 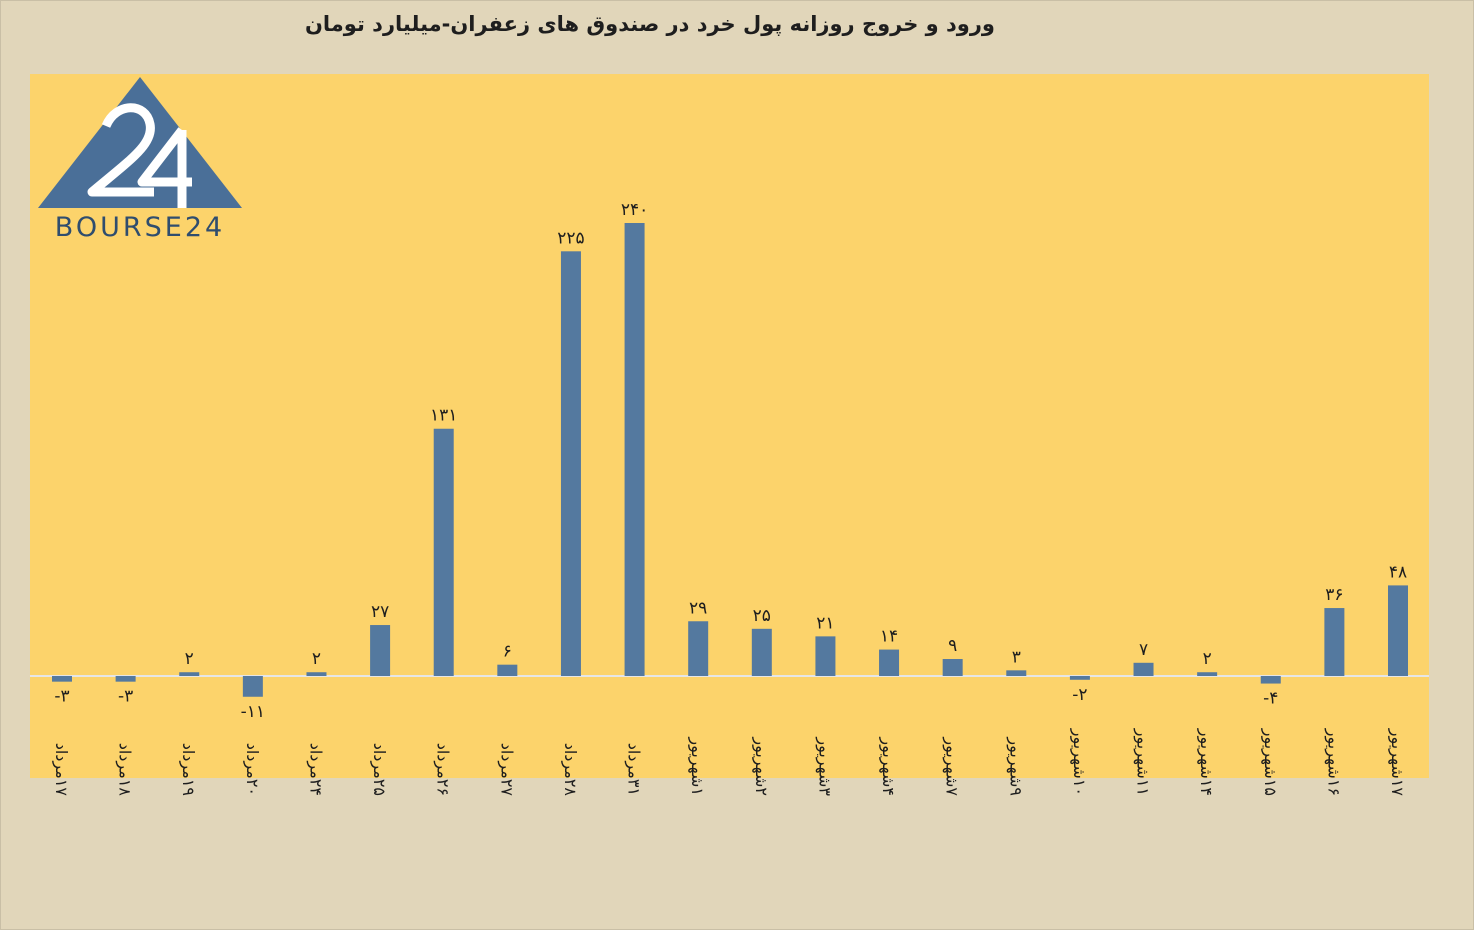 What do you see at coordinates (1079, 762) in the screenshot?
I see `category-label-17: ۱۰شهریور` at bounding box center [1079, 762].